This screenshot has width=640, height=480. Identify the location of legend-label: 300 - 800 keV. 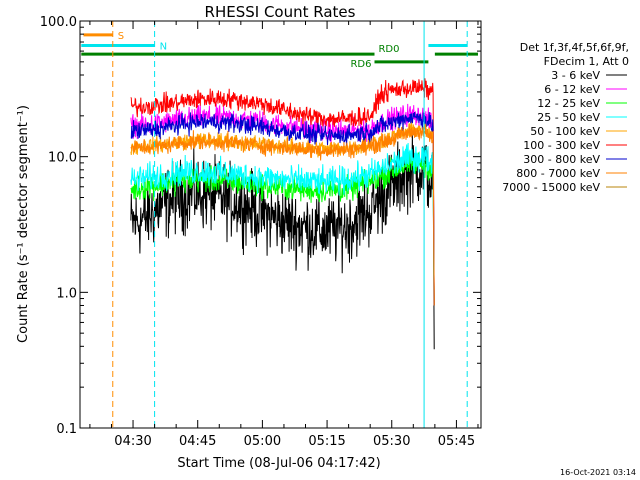
(561, 159).